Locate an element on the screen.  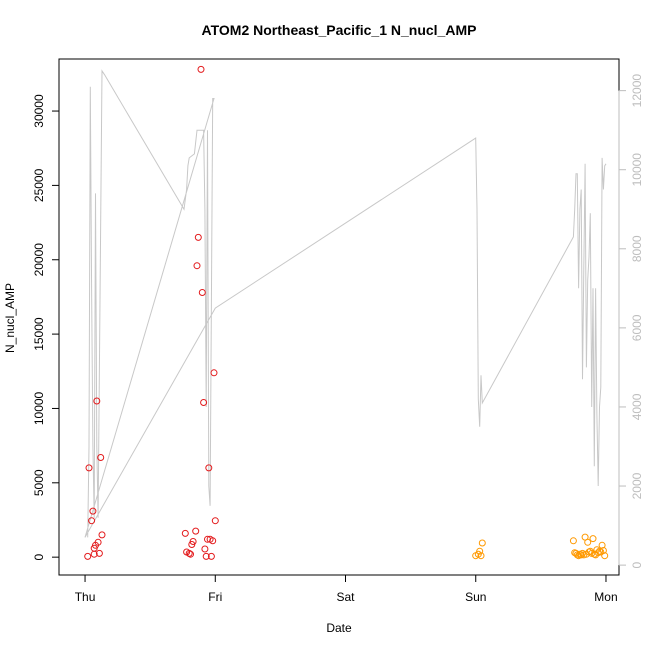
y2-tick-label: 6000 is located at coordinates (637, 327).